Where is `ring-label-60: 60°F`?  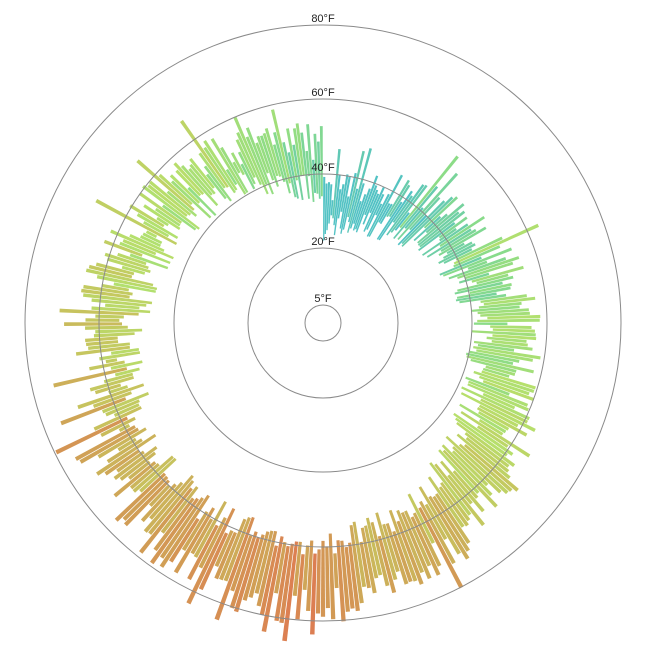 ring-label-60: 60°F is located at coordinates (323, 93).